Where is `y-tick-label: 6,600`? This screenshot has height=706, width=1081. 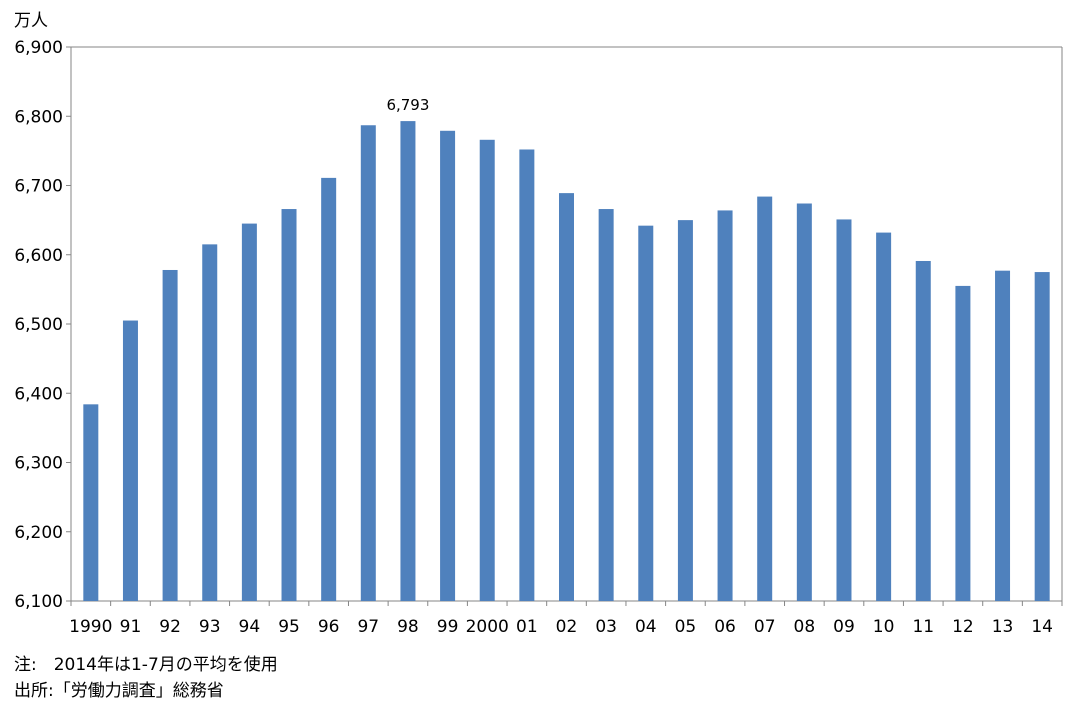 y-tick-label: 6,600 is located at coordinates (38, 256).